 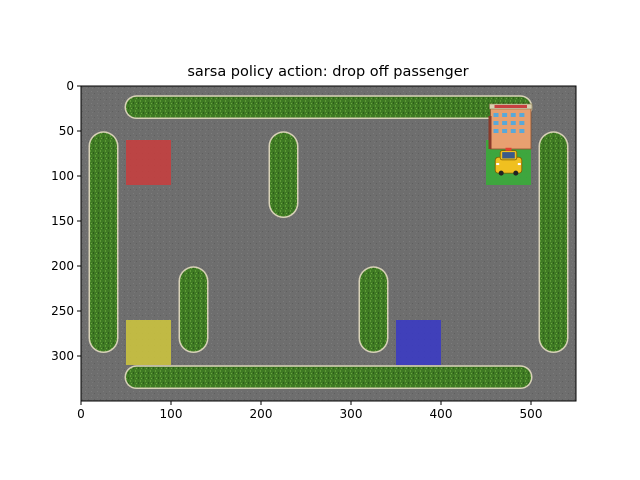 What do you see at coordinates (327, 72) in the screenshot?
I see `chart-title: sarsa policy action: drop off passenger` at bounding box center [327, 72].